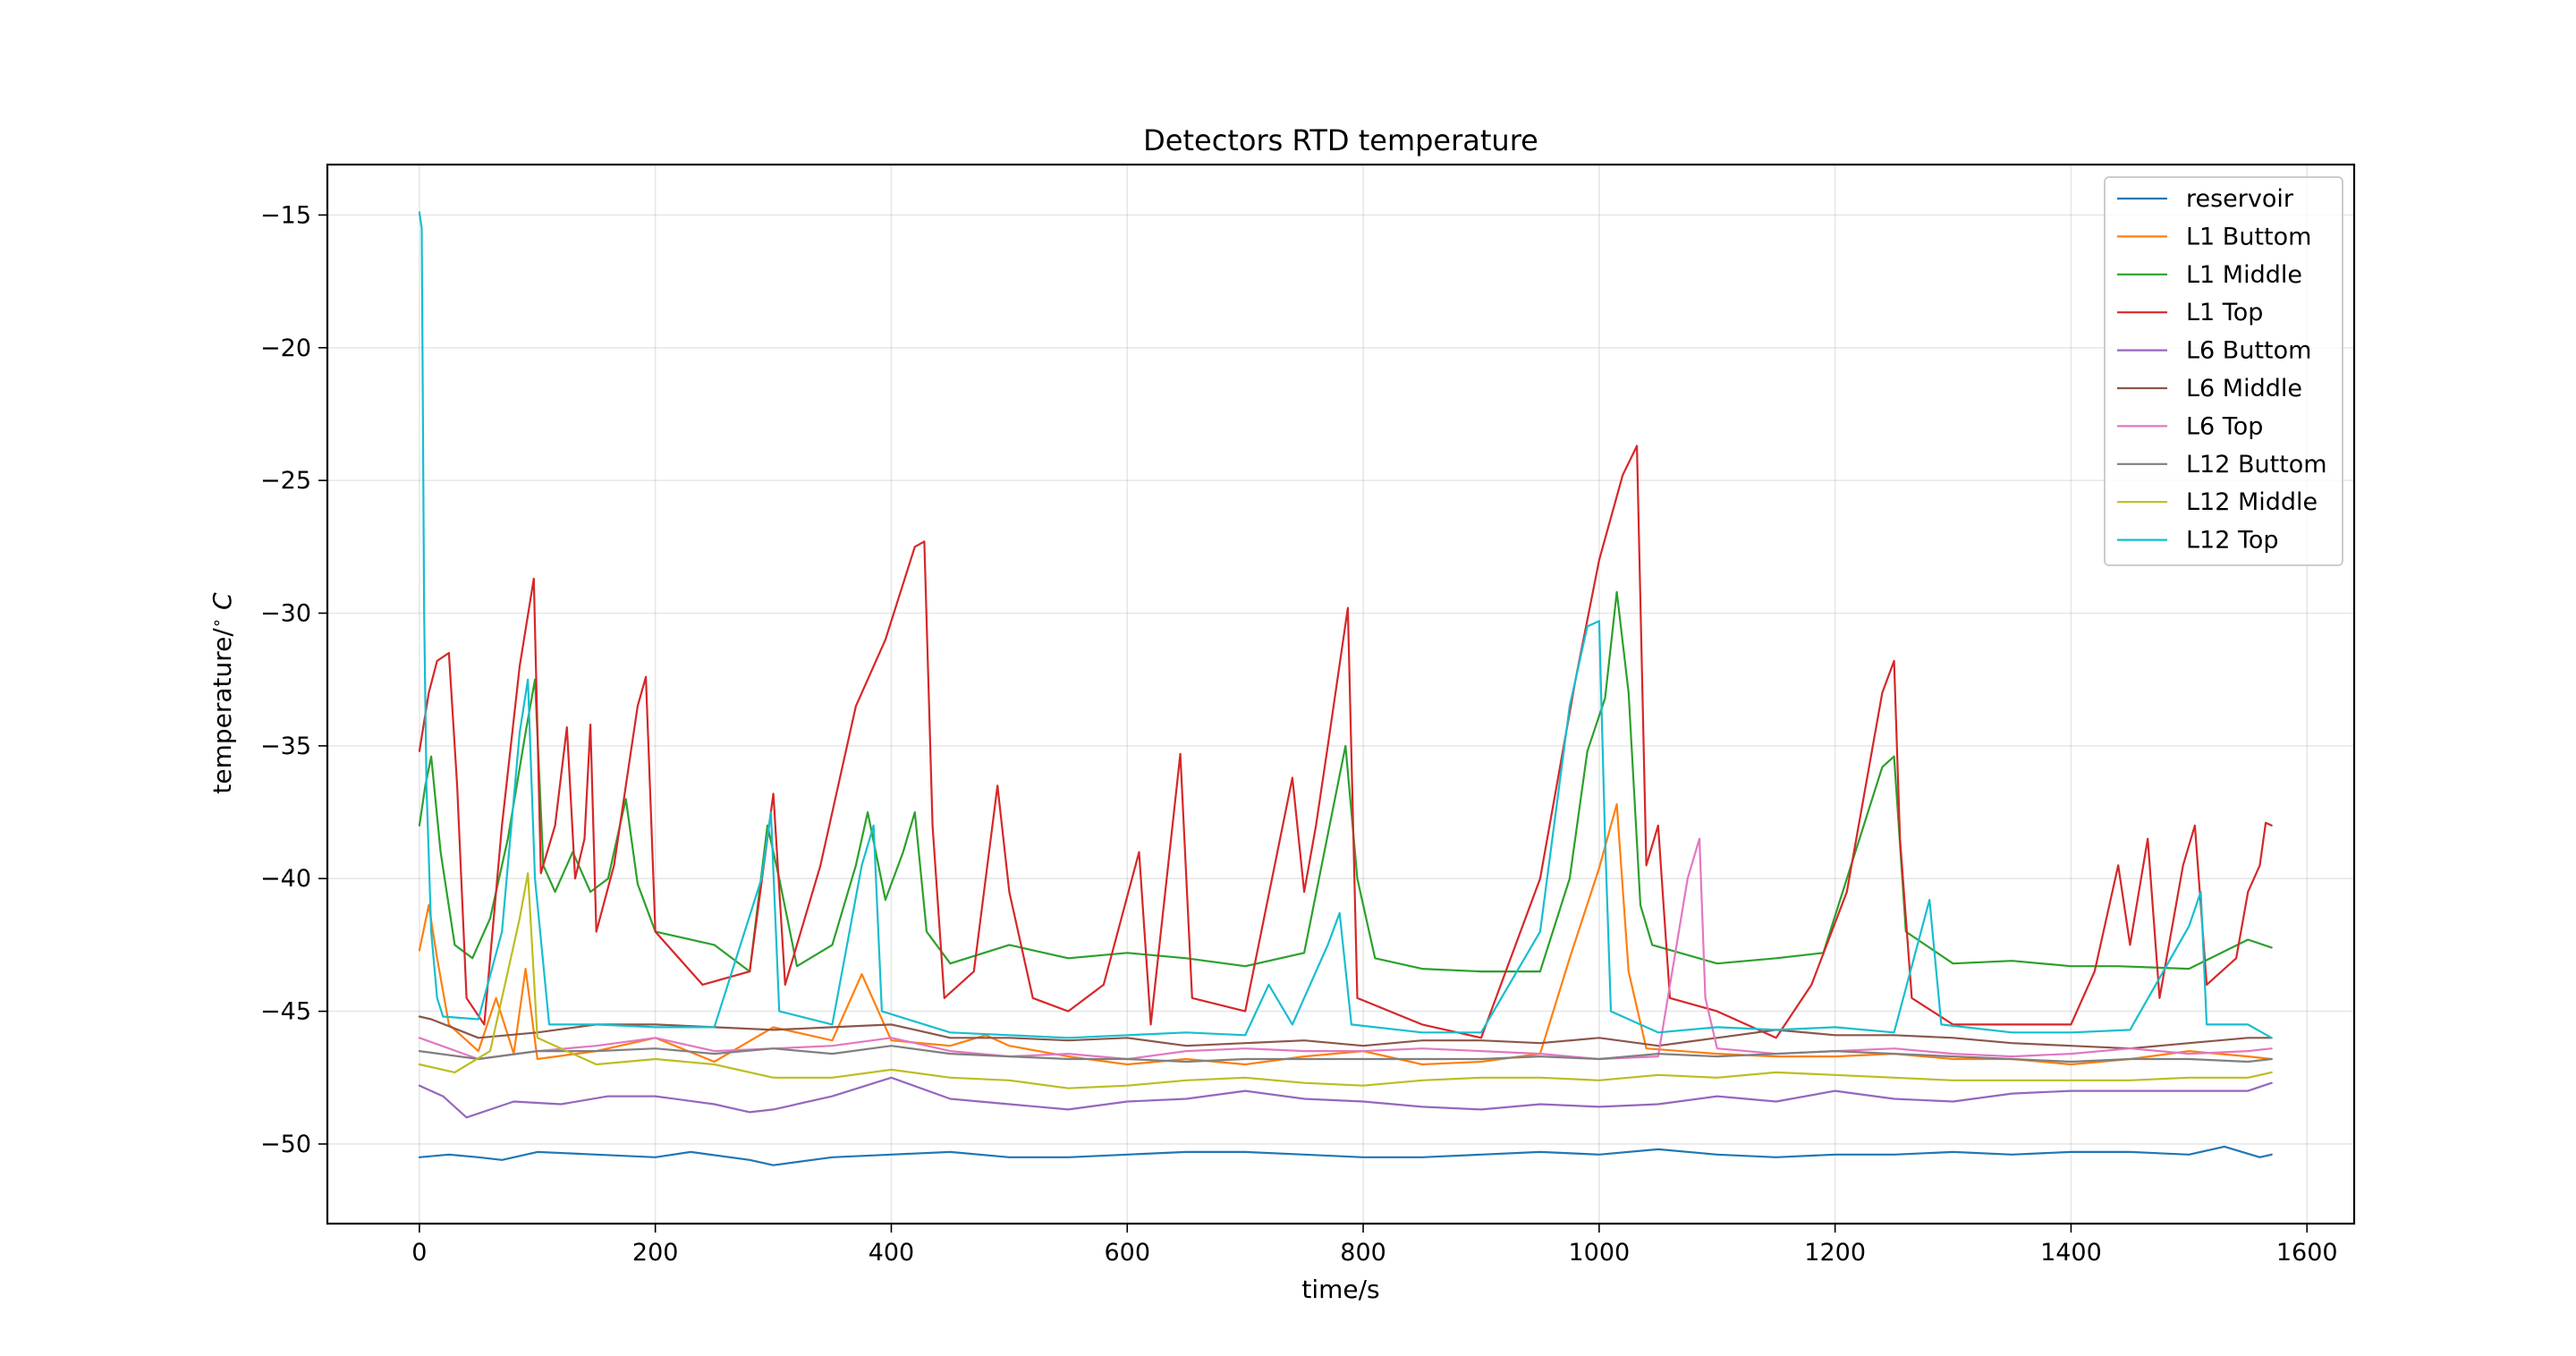 The width and height of the screenshot is (2576, 1356). Describe the element at coordinates (2071, 1253) in the screenshot. I see `x-tick-label: 1400` at that location.